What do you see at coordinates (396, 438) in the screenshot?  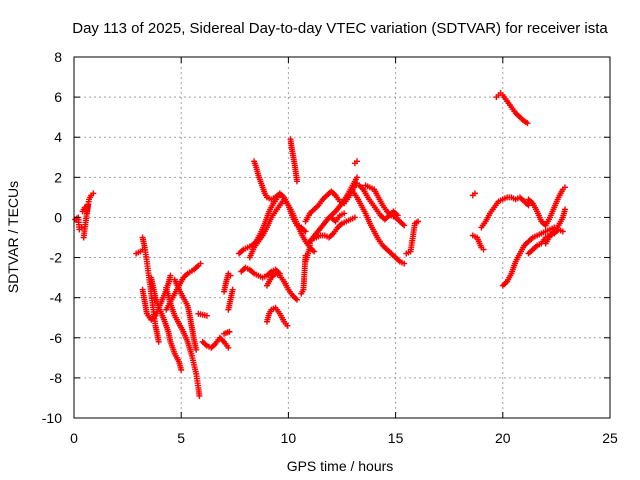 I see `x-tick-label: 15` at bounding box center [396, 438].